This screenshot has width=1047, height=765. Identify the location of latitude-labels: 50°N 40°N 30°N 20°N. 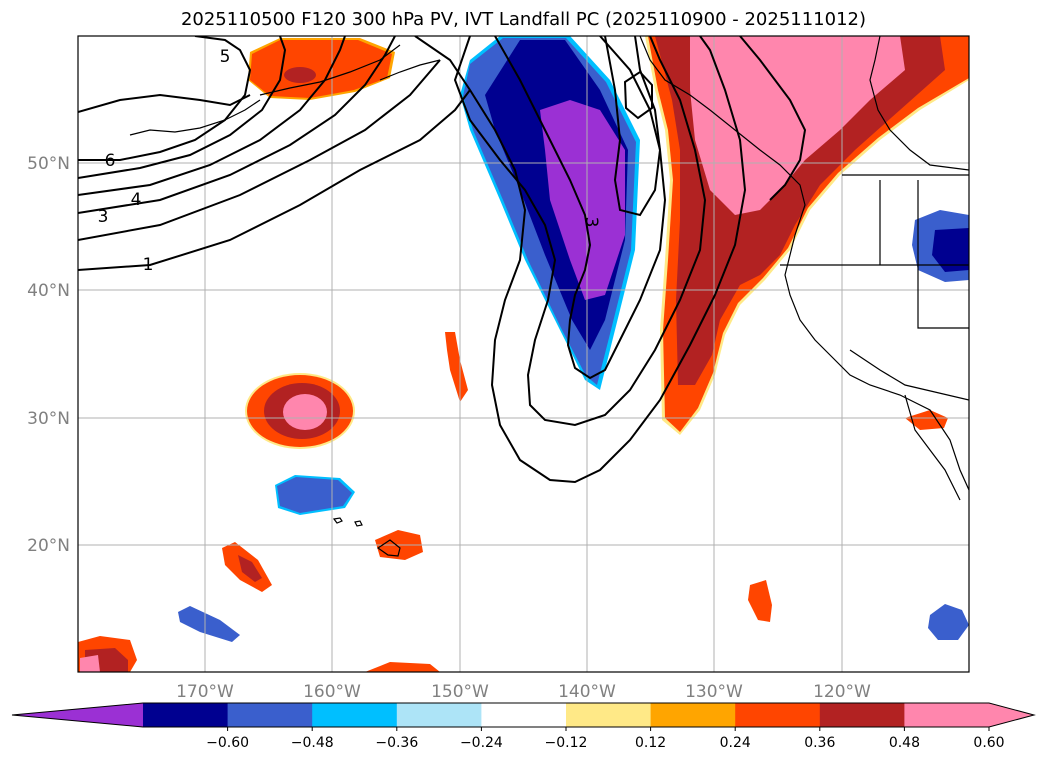
(48, 355).